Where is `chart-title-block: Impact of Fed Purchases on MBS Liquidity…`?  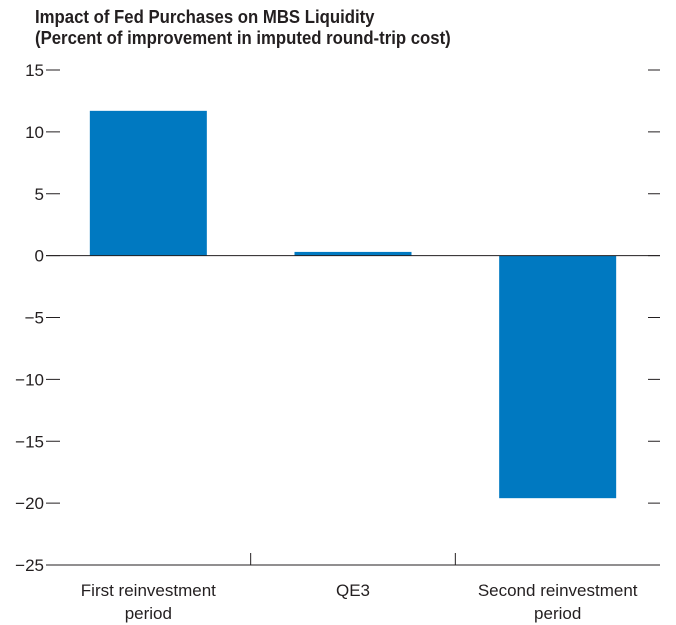 chart-title-block: Impact of Fed Purchases on MBS Liquidity… is located at coordinates (243, 28).